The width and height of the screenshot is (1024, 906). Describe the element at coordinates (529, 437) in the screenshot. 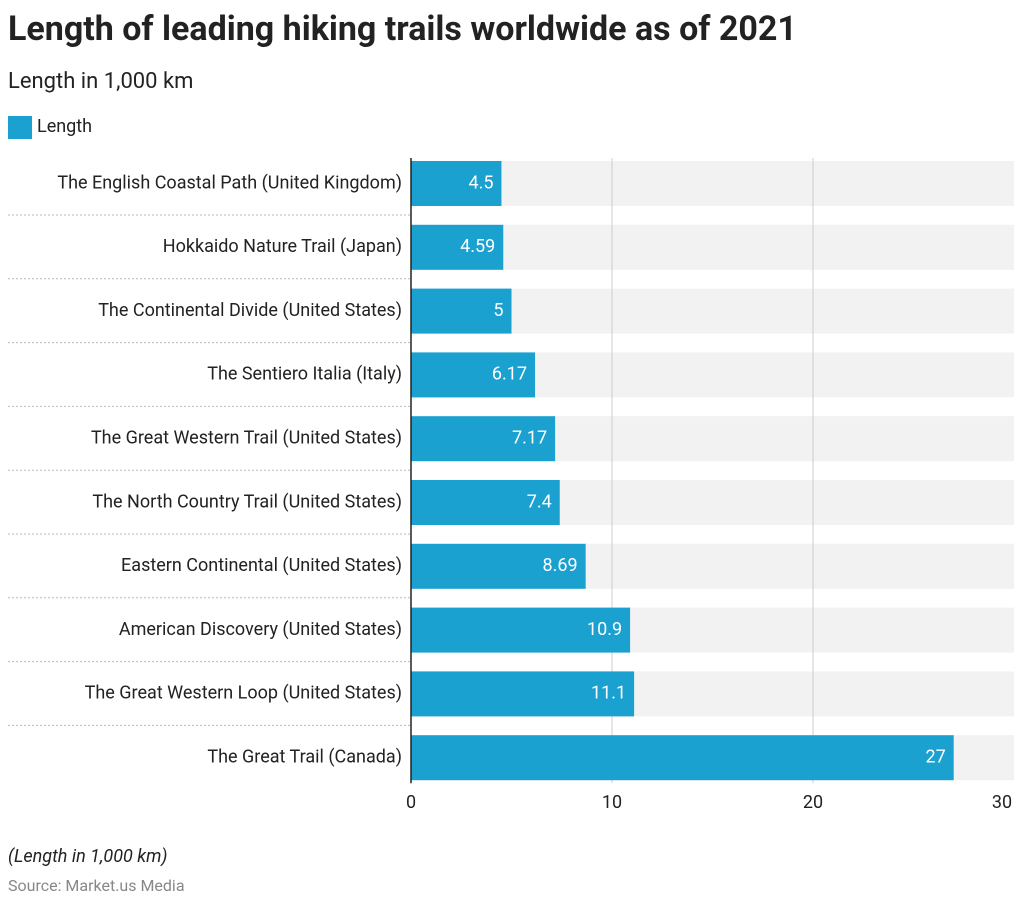

I see `value-label: 7.17` at that location.